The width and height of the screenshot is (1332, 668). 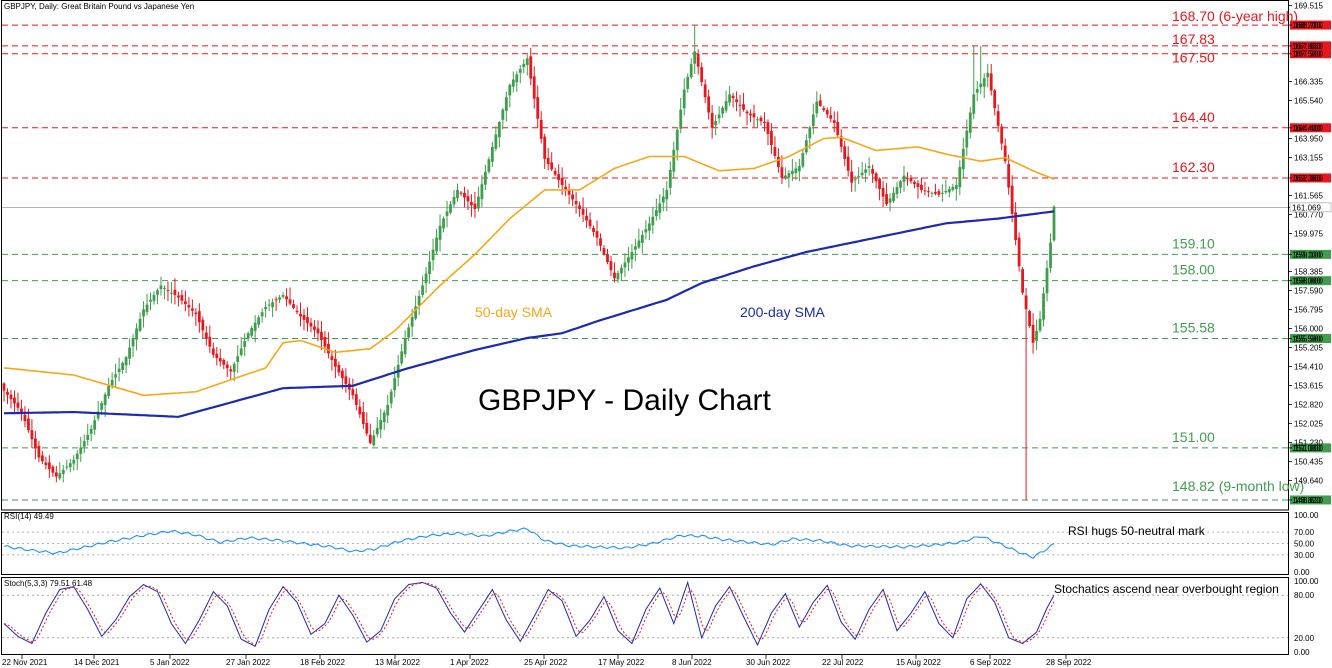 I want to click on level-axis-label: 162.300, so click(x=1306, y=178).